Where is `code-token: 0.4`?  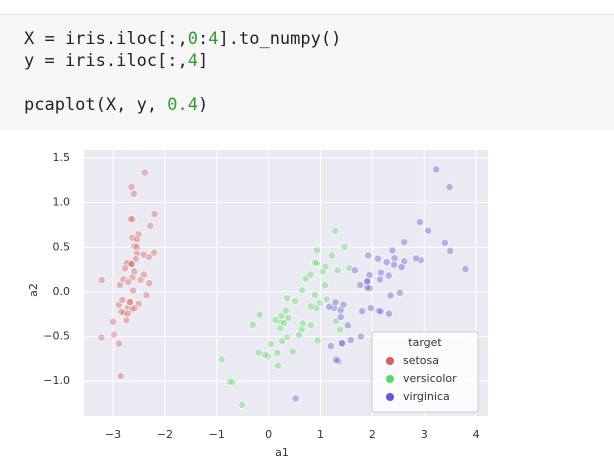 code-token: 0.4 is located at coordinates (183, 105).